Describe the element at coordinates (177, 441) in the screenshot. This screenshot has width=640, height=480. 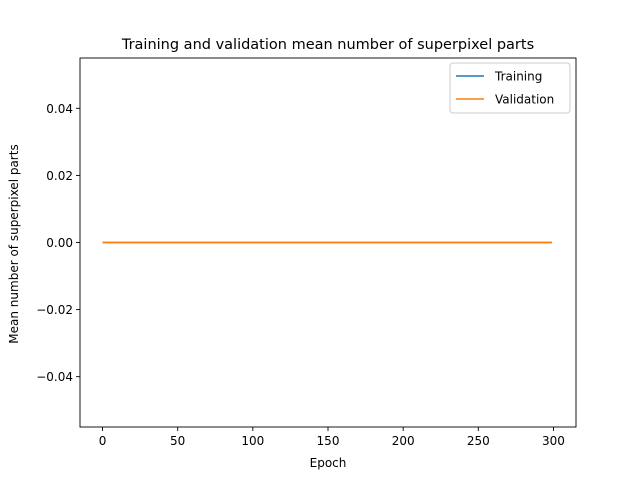
I see `x-tick-label: 50` at that location.